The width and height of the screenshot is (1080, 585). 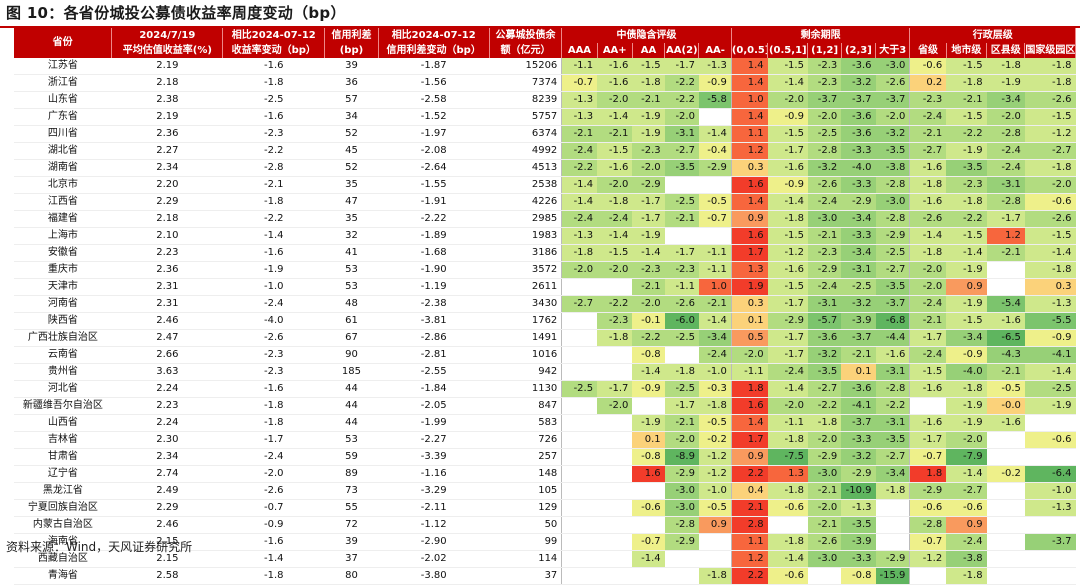 What do you see at coordinates (1050, 134) in the screenshot?
I see `admin-cell: -1.2` at bounding box center [1050, 134].